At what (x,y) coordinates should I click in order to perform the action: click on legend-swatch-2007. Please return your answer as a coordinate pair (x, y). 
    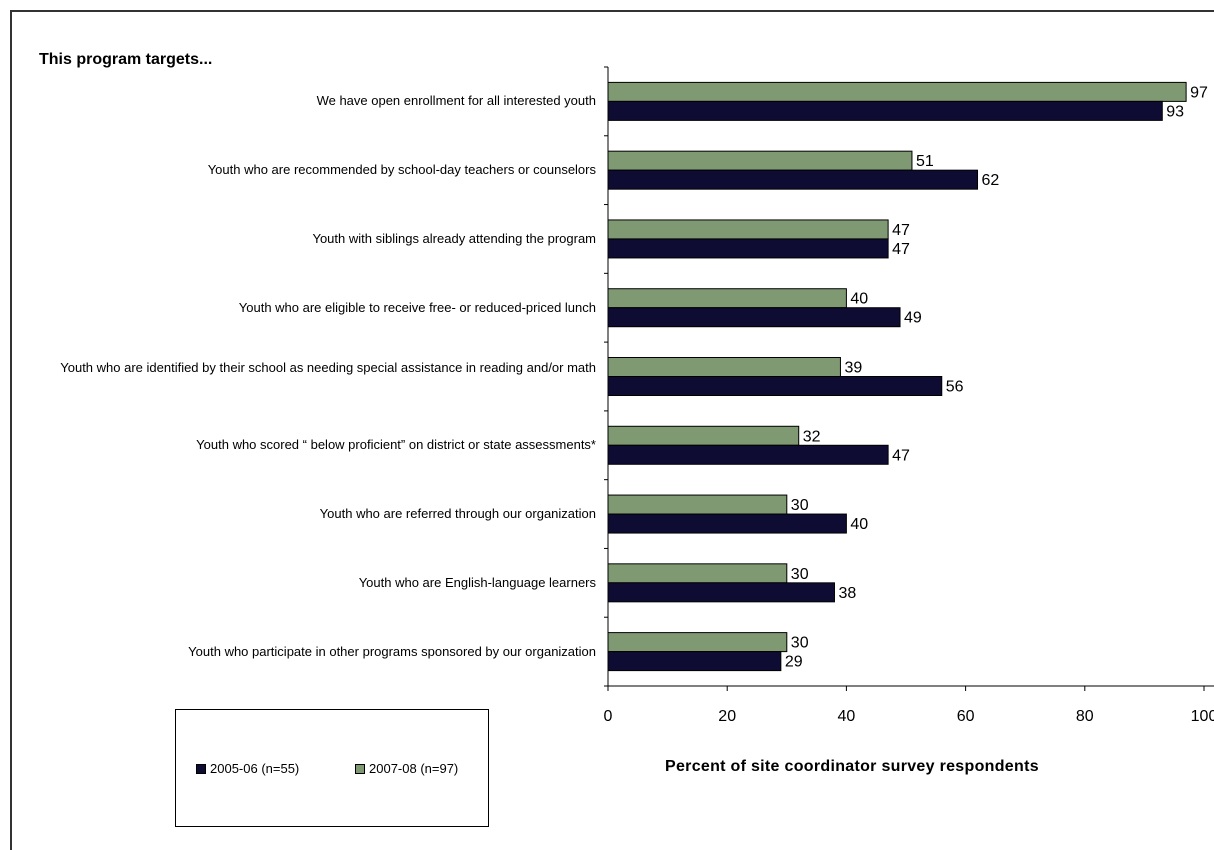
    Looking at the image, I should click on (360, 768).